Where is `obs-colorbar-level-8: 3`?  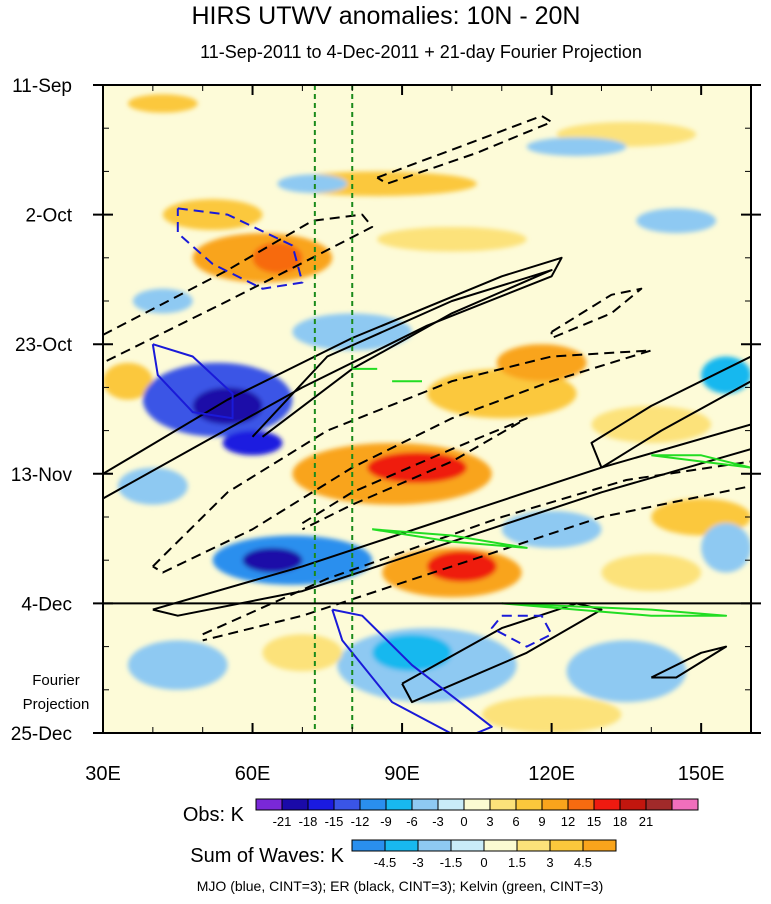
obs-colorbar-level-8: 3 is located at coordinates (489, 821).